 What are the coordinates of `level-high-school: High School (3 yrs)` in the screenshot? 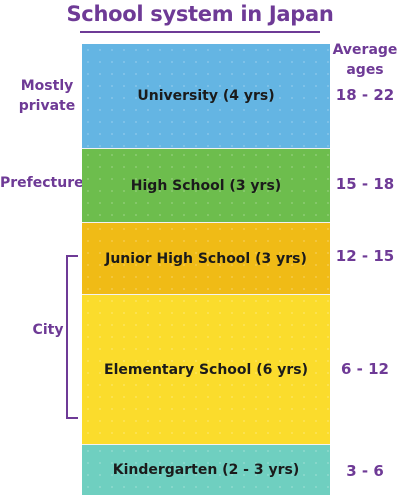 It's located at (206, 186).